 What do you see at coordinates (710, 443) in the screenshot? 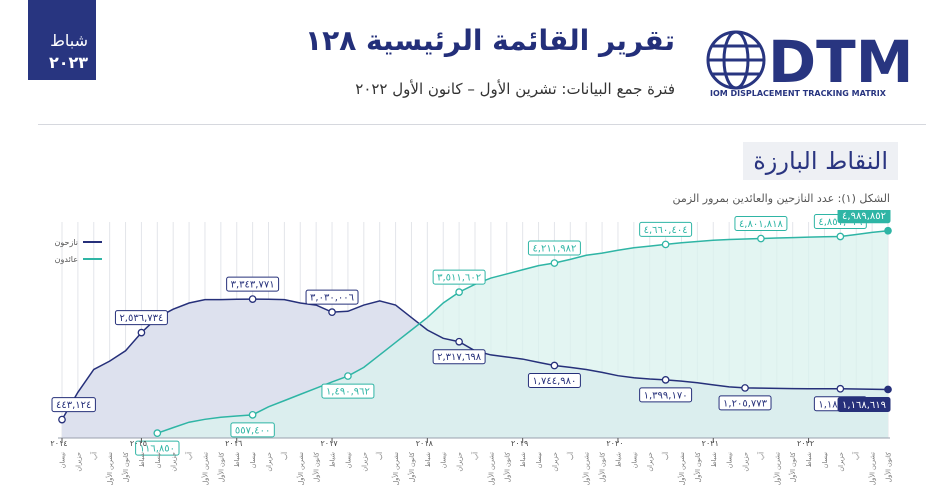
I see `year-label: ٢٠٢١` at bounding box center [710, 443].